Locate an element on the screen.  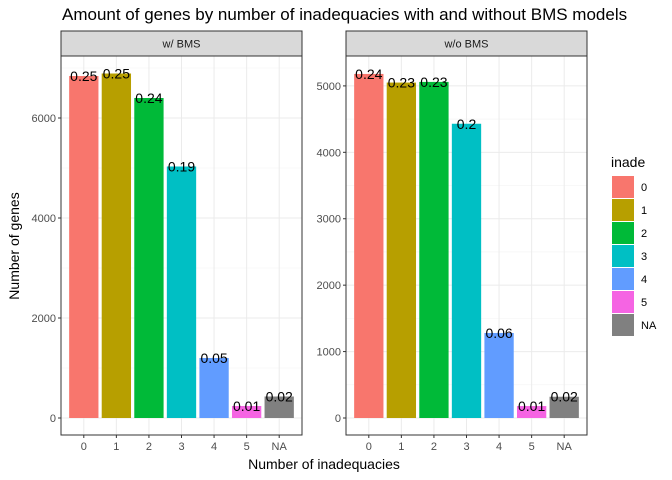
bar-value-label: 0.05 is located at coordinates (213, 358).